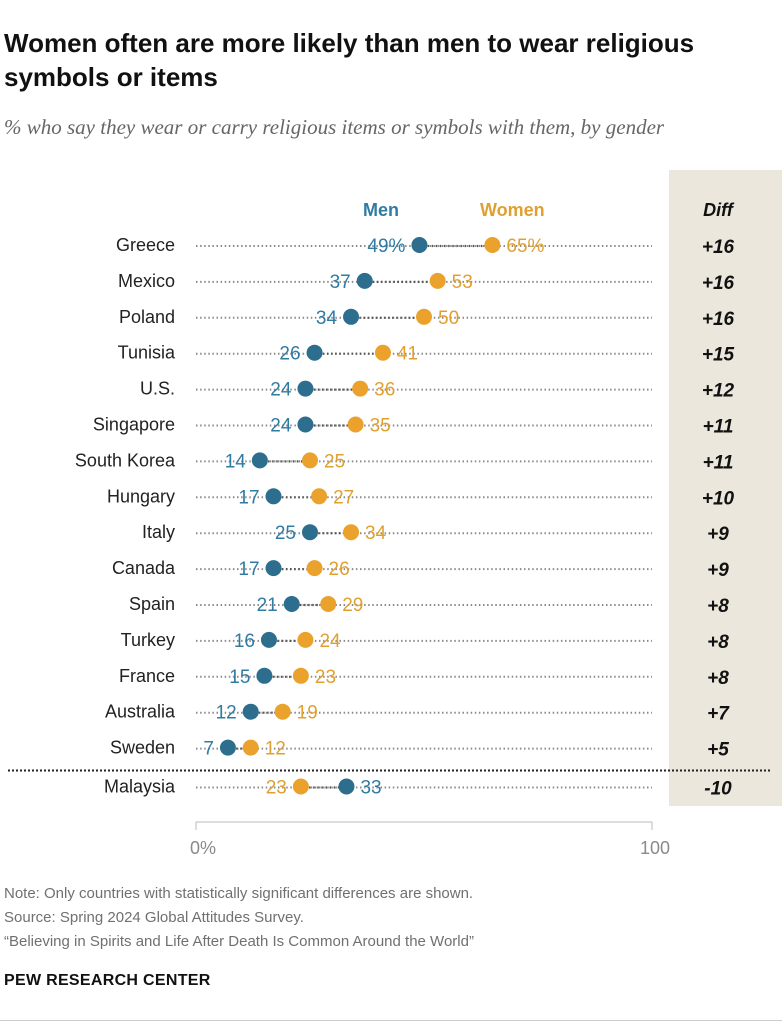  Describe the element at coordinates (125, 460) in the screenshot. I see `country-label: South Korea` at that location.